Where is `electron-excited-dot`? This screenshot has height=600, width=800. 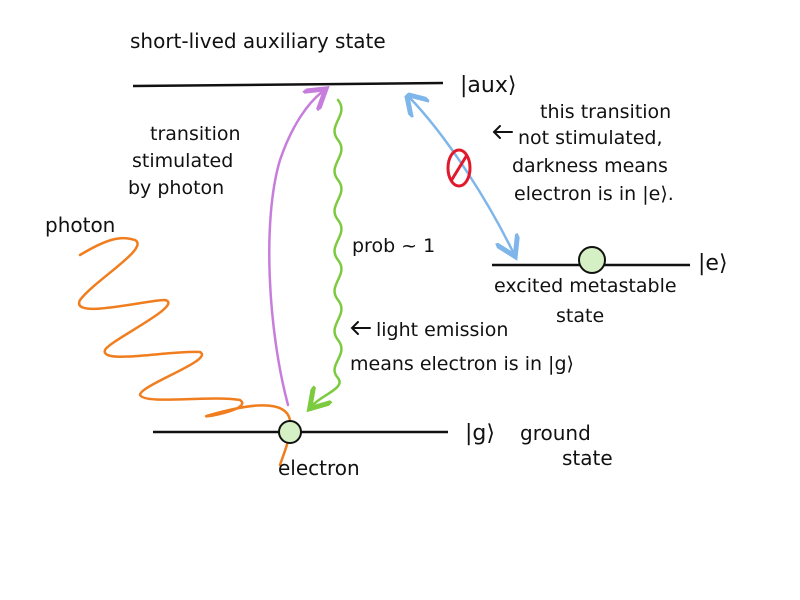 electron-excited-dot is located at coordinates (592, 260).